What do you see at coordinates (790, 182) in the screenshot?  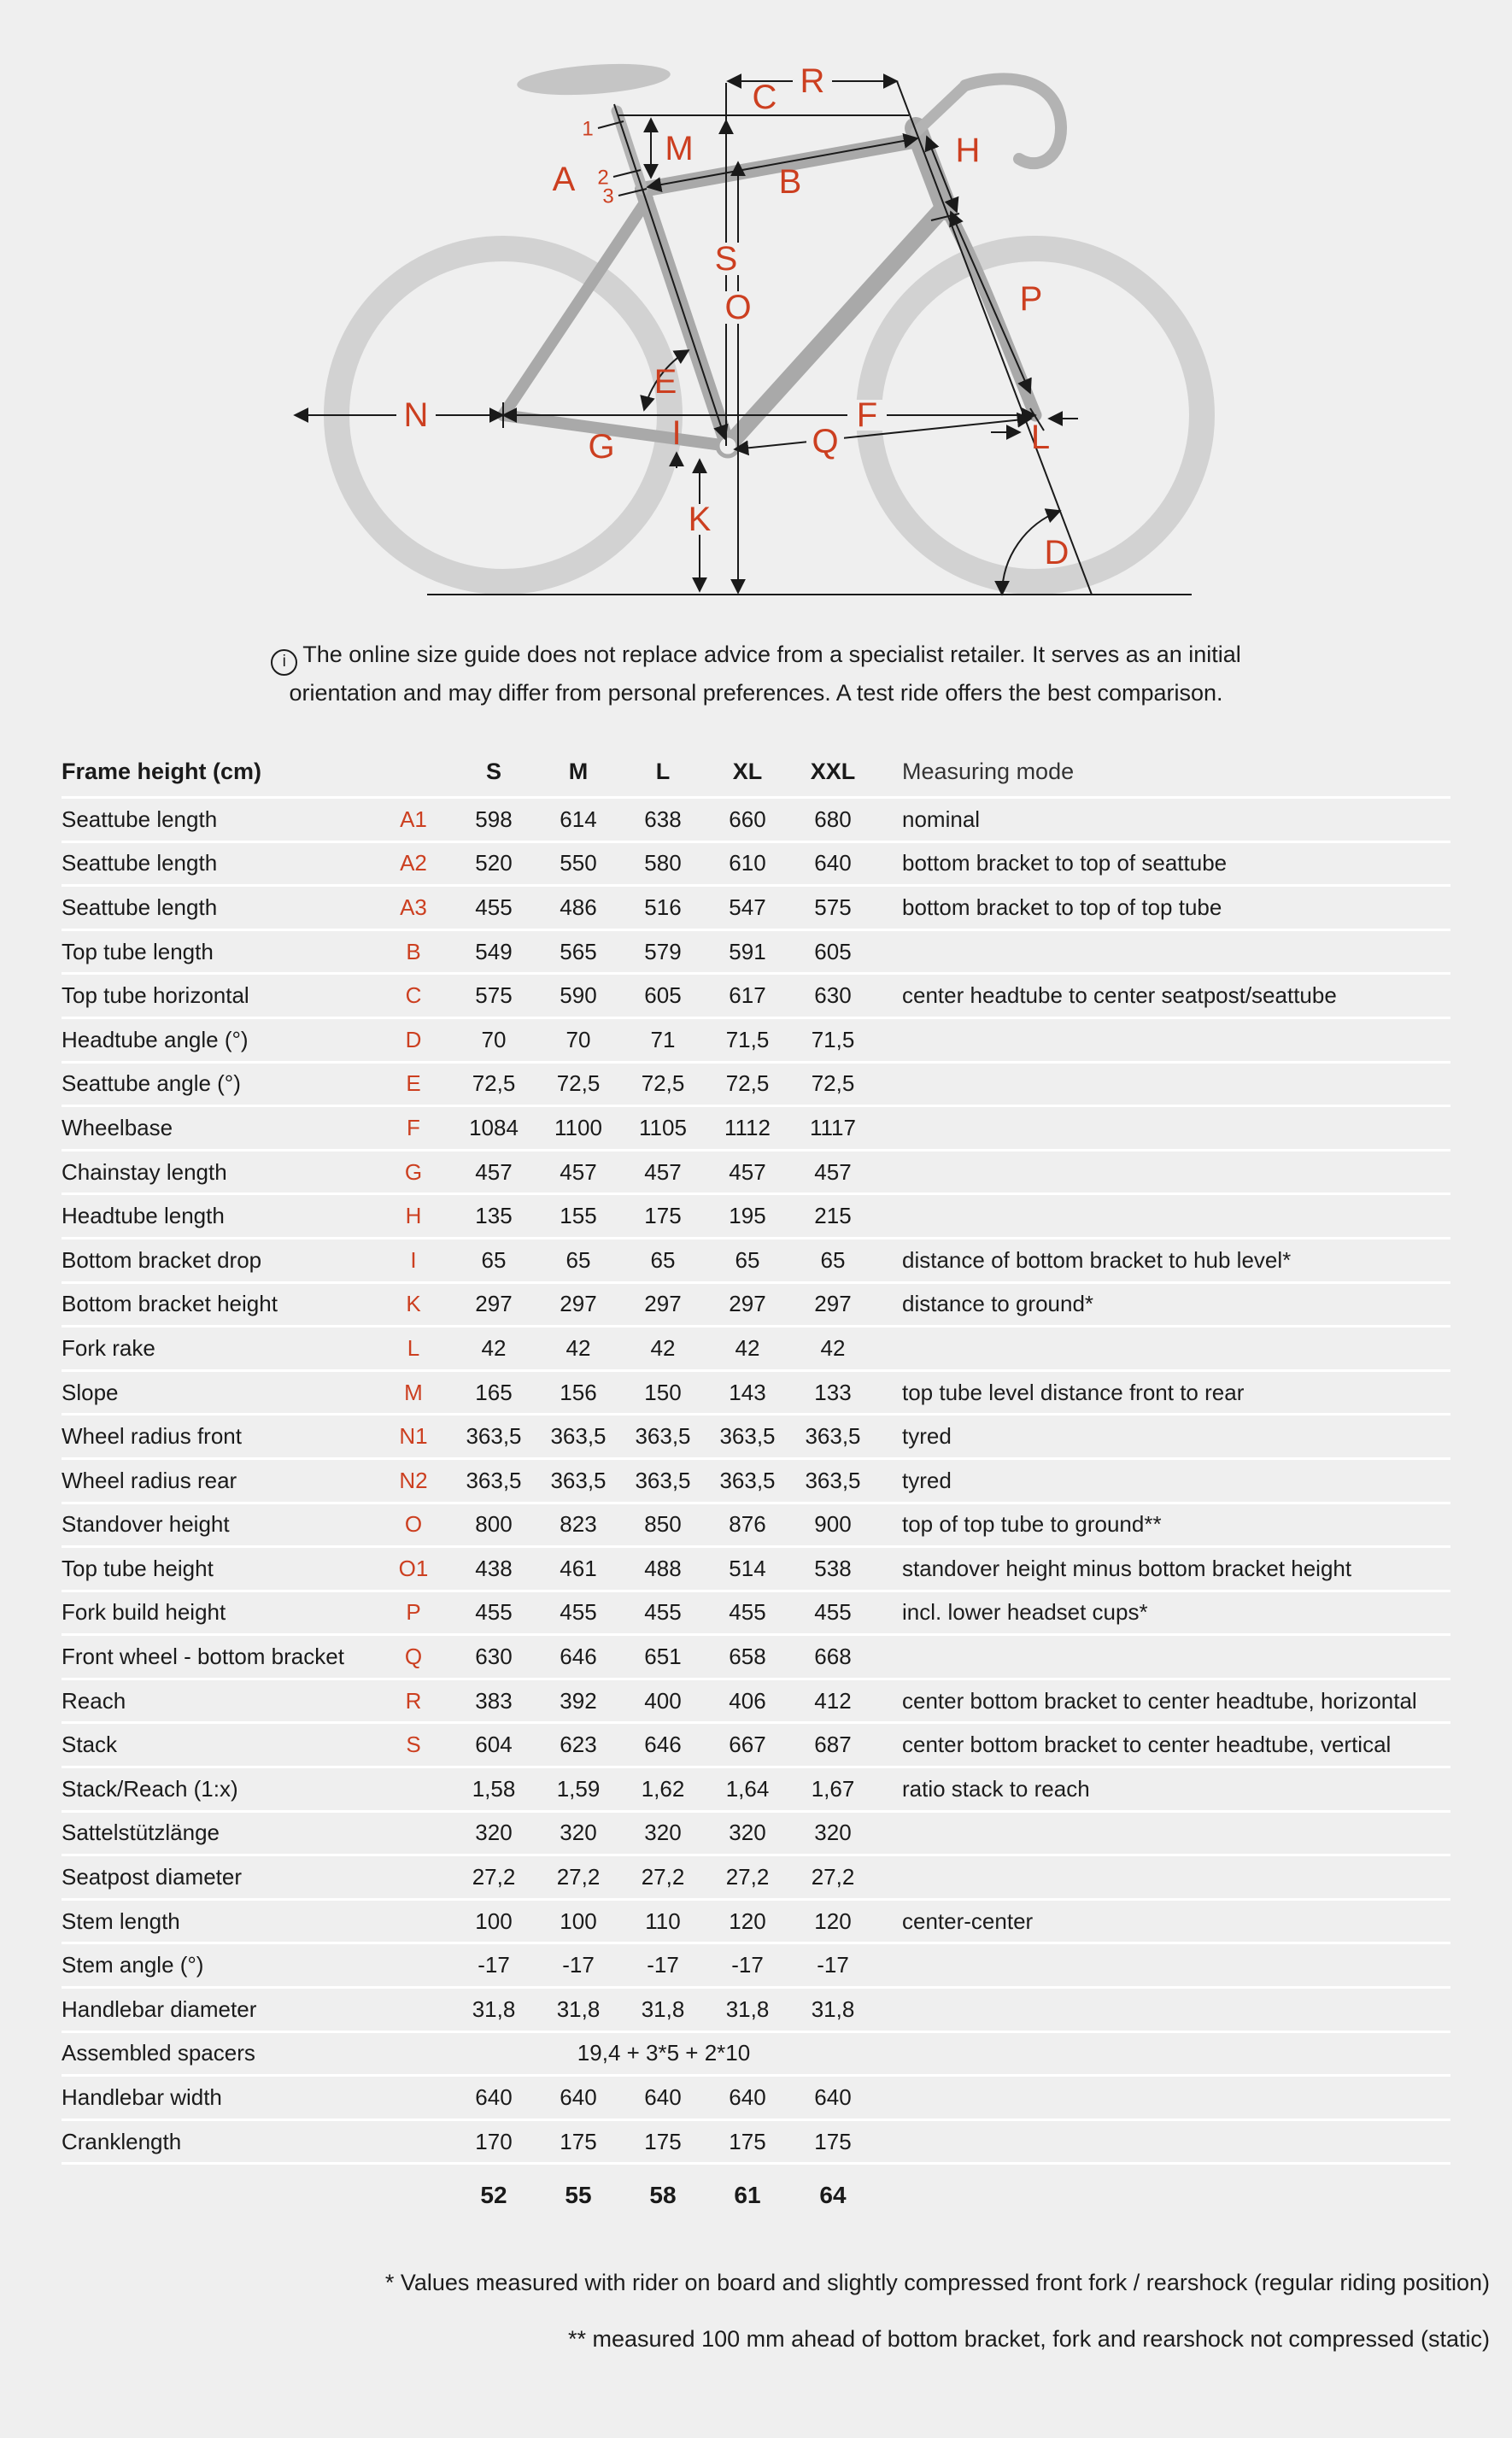 I see `label-b: B` at bounding box center [790, 182].